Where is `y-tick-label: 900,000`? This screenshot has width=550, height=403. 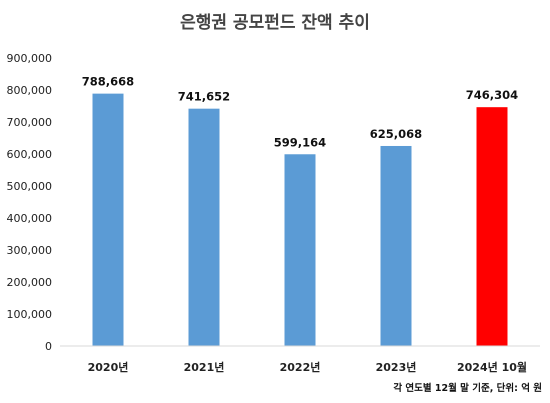 y-tick-label: 900,000 is located at coordinates (30, 58).